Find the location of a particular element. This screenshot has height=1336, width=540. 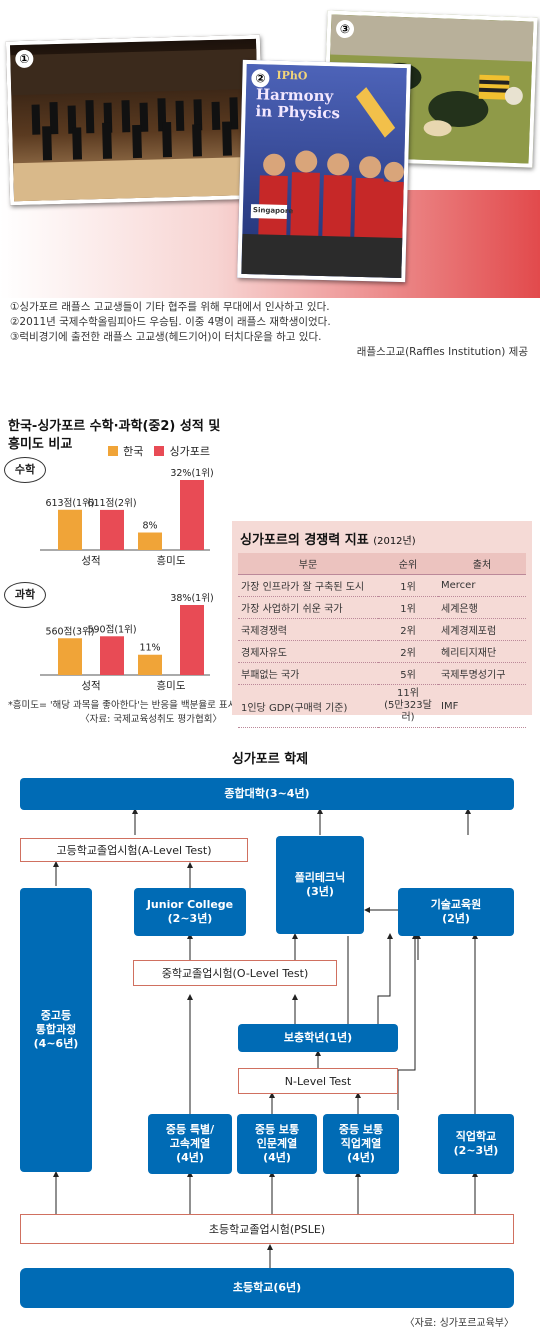

legend-label-singapore: 싱가포르 is located at coordinates (190, 451).